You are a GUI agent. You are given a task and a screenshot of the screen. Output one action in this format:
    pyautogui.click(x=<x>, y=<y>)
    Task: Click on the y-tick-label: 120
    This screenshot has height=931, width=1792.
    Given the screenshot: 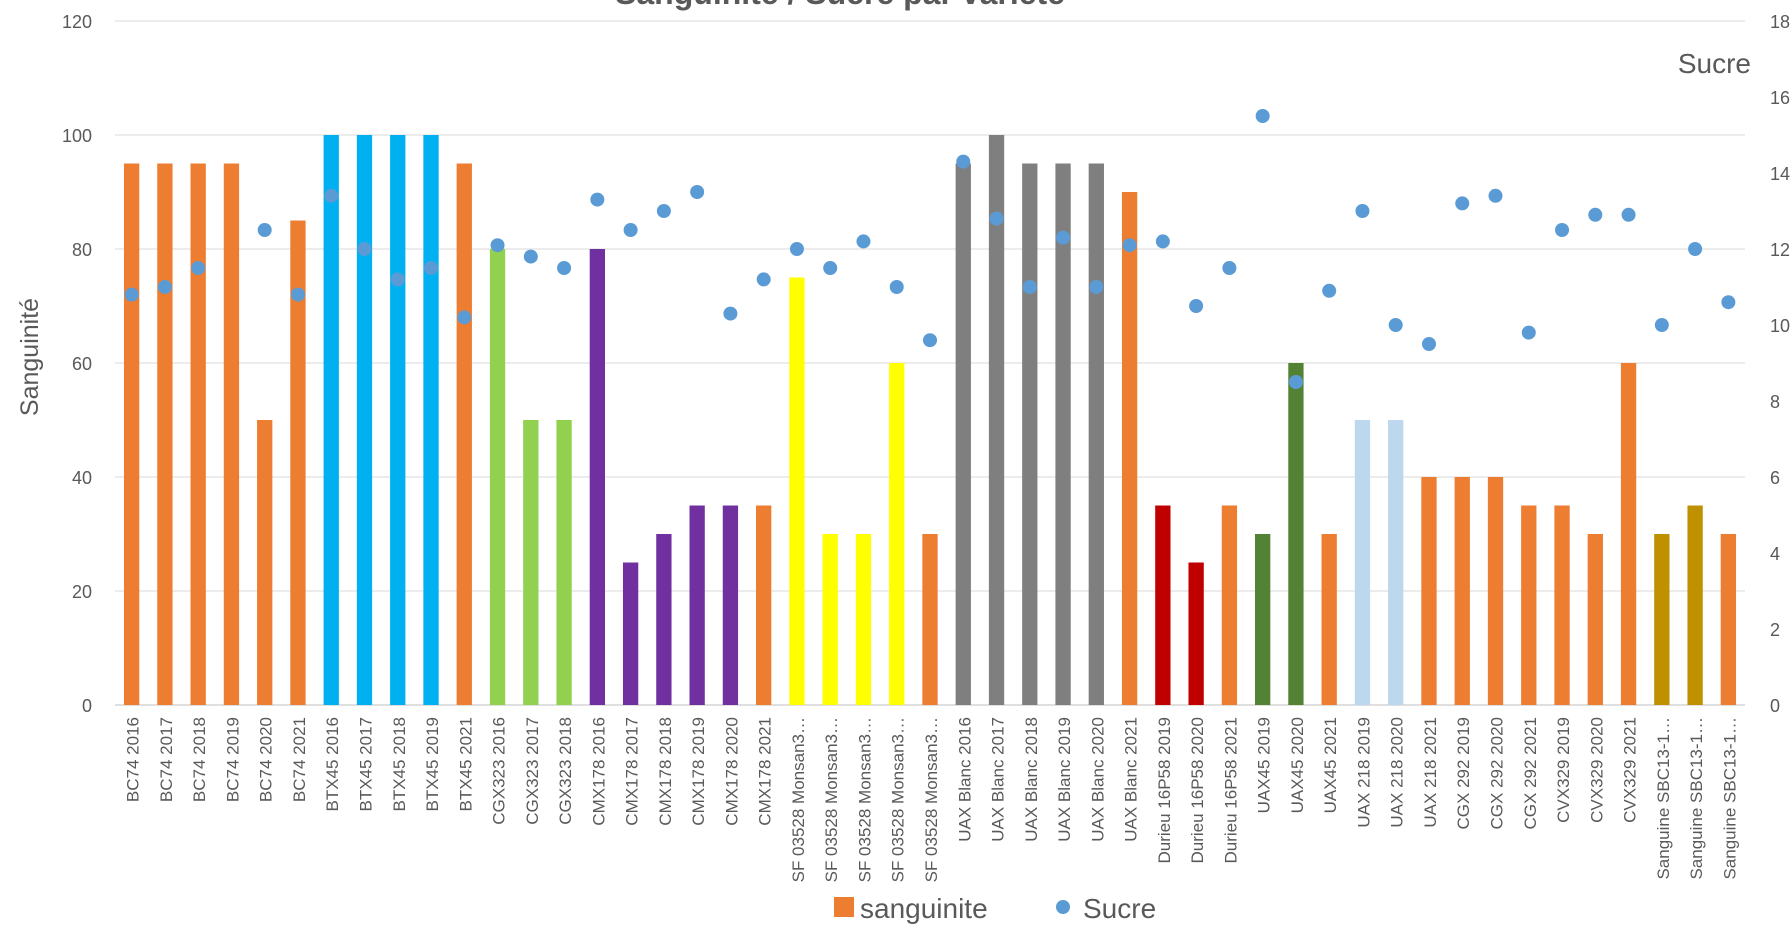 What is the action you would take?
    pyautogui.click(x=77, y=22)
    